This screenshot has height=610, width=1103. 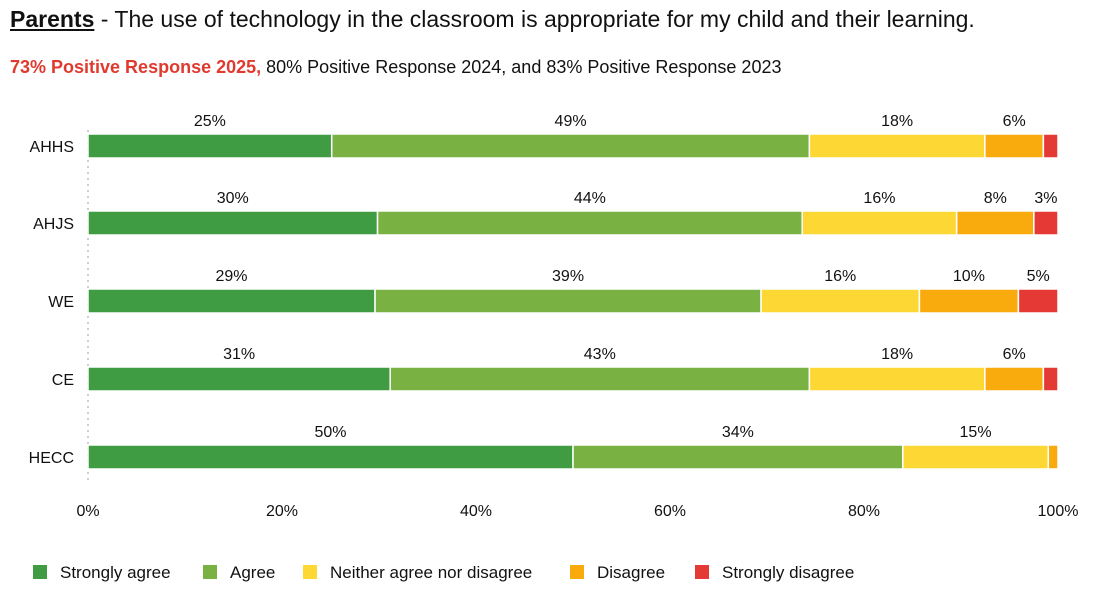 What do you see at coordinates (61, 302) in the screenshot?
I see `category-label: WE` at bounding box center [61, 302].